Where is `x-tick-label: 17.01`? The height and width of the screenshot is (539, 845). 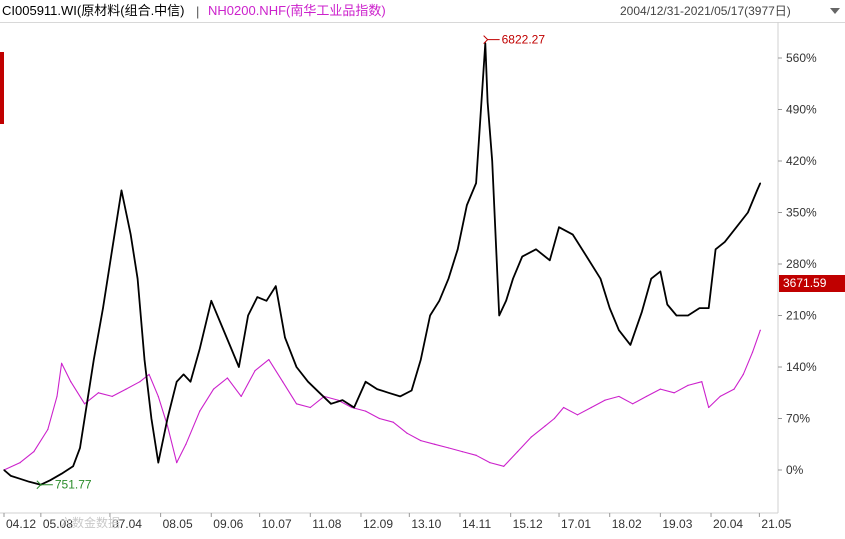
x-tick-label: 17.01 is located at coordinates (576, 524).